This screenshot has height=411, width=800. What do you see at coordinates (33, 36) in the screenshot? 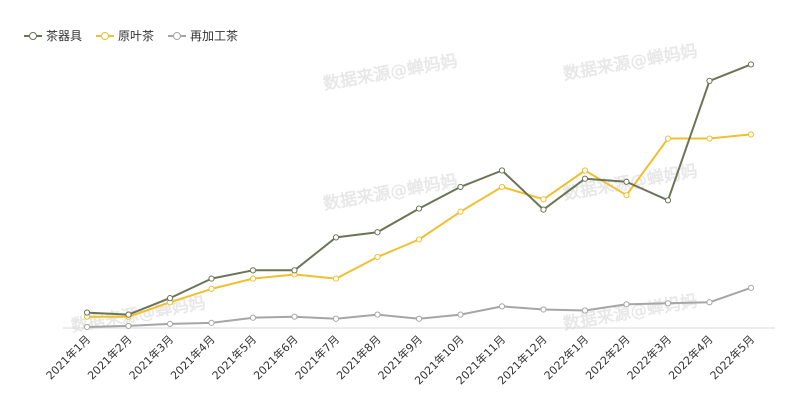
I see `legend-swatch-tea-ware` at bounding box center [33, 36].